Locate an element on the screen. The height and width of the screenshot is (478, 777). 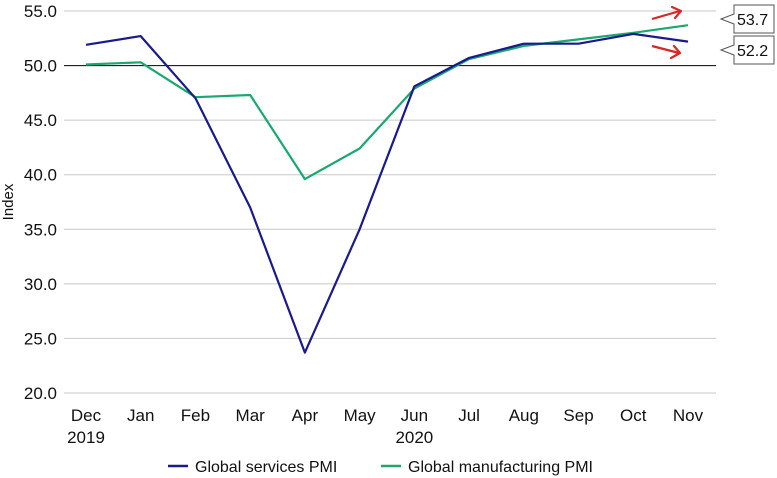
callout-value: 53.7 is located at coordinates (752, 20).